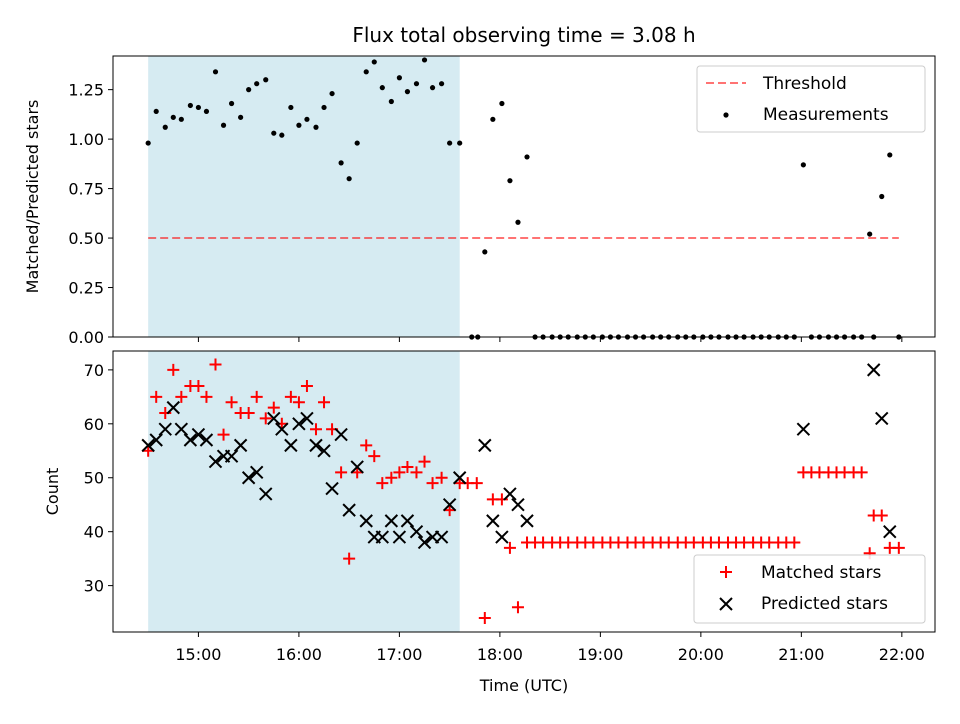  What do you see at coordinates (826, 115) in the screenshot?
I see `legend-measurements-label: Measurements` at bounding box center [826, 115].